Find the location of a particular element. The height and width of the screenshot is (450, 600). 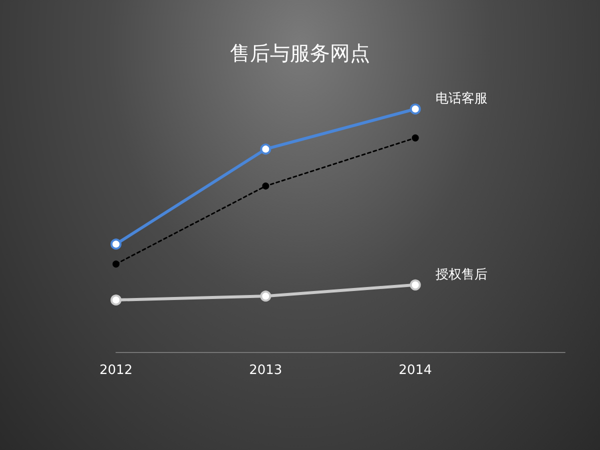

x-tick-label: 2012 is located at coordinates (116, 370).